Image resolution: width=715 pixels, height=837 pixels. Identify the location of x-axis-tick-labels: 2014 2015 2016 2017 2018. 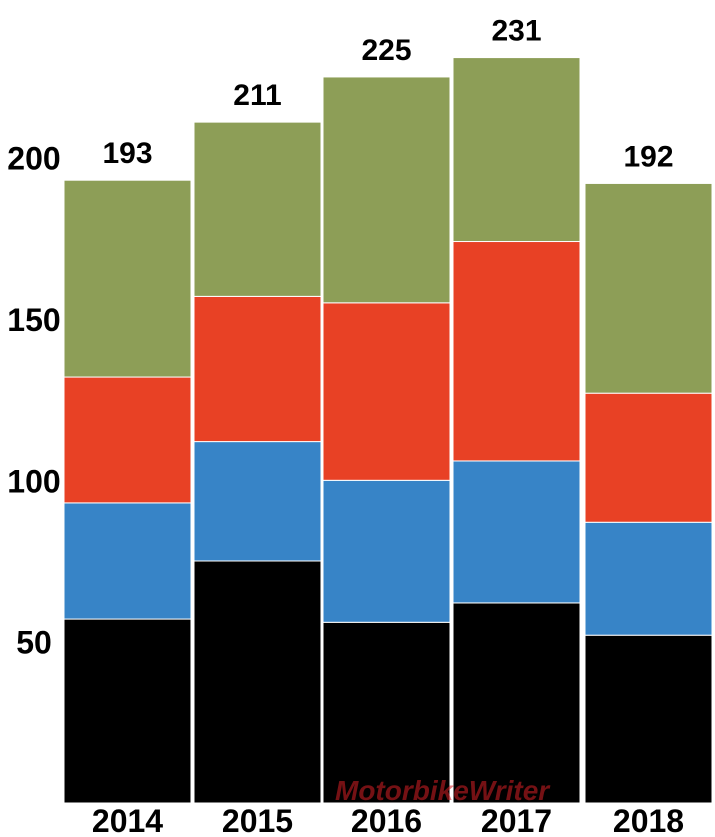
(388, 820).